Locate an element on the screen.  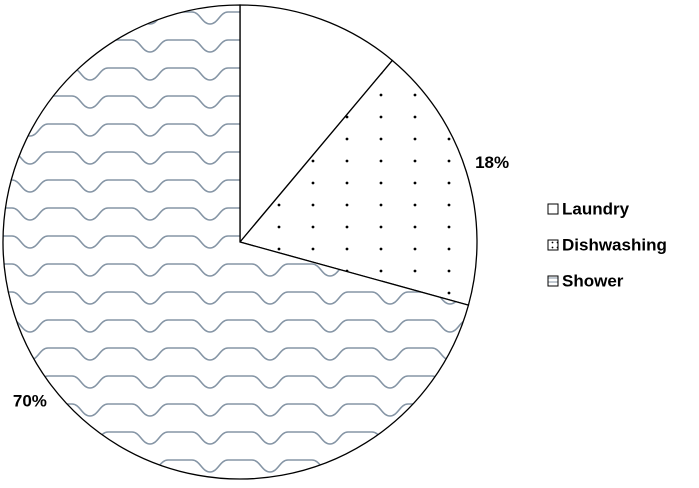
legend-label: Laundry is located at coordinates (596, 208).